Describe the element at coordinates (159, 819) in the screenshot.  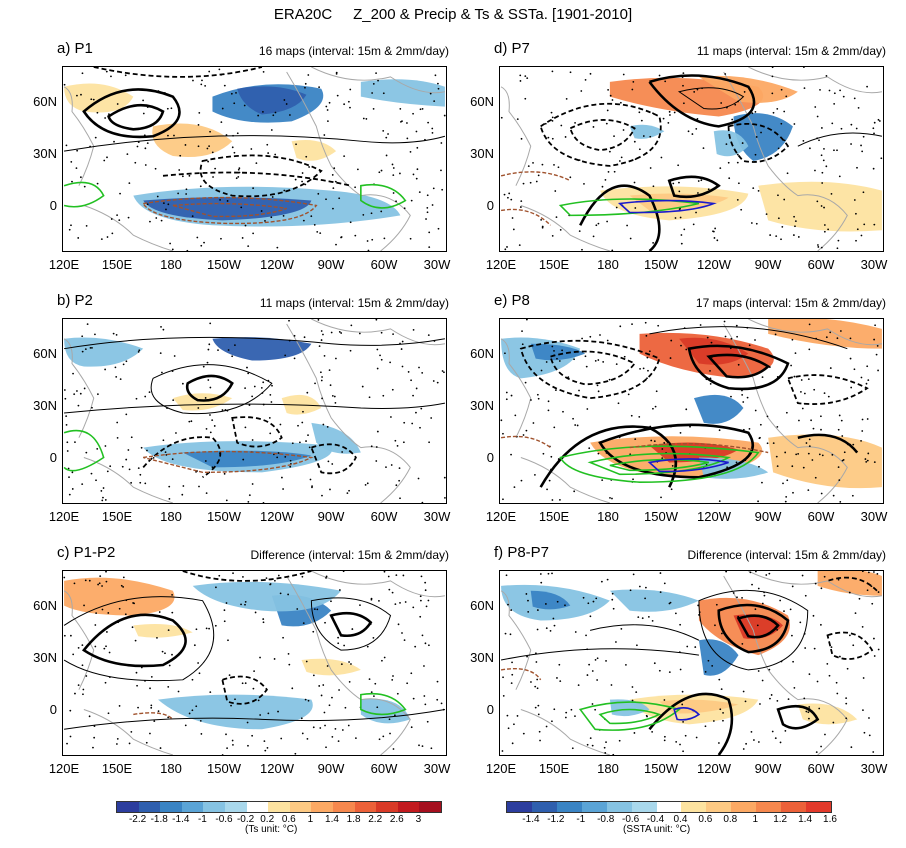
I see `colorbar-label: -1.8` at that location.